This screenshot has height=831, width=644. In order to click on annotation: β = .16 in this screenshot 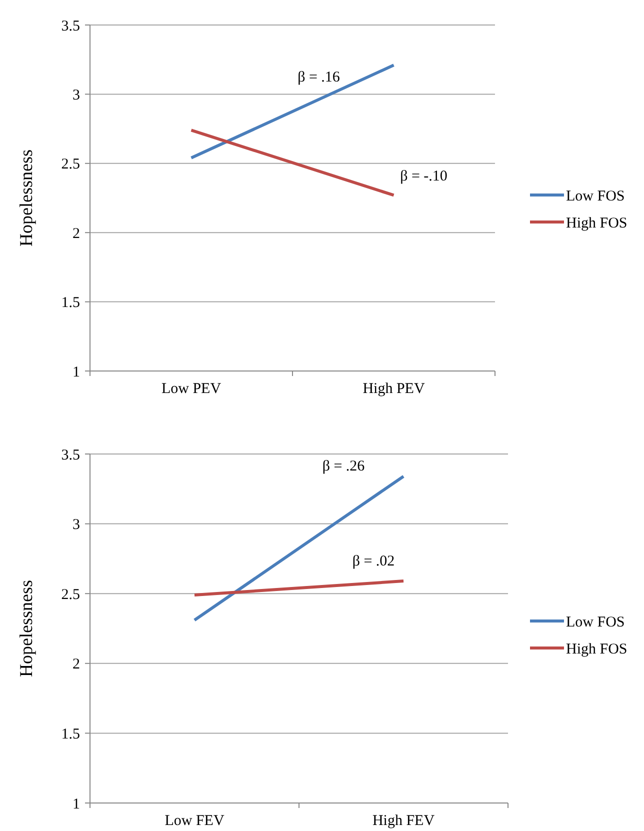, I will do `click(319, 77)`.